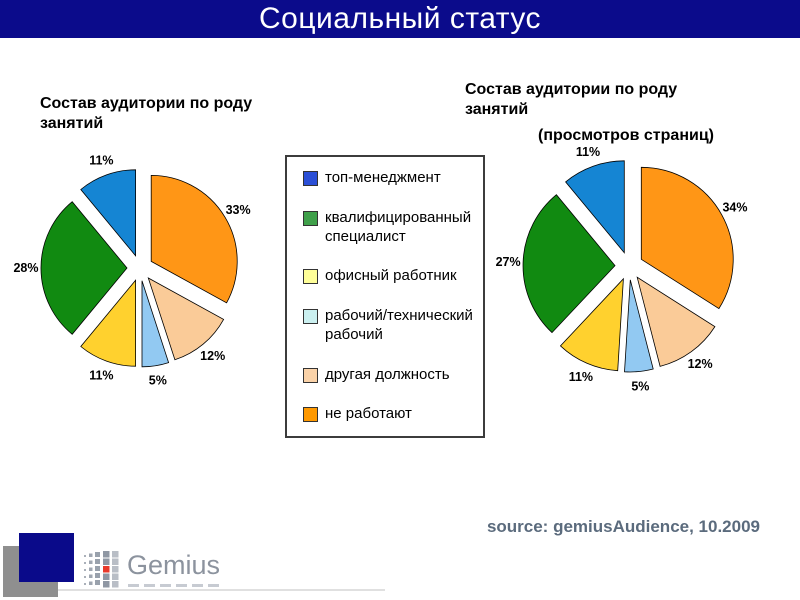 This screenshot has width=800, height=600. I want to click on footer-divider, so click(221, 590).